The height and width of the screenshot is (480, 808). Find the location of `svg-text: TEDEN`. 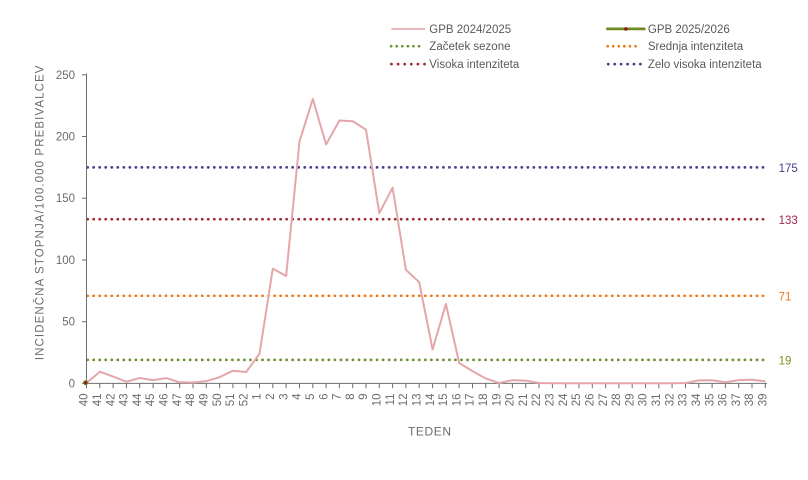

svg-text: TEDEN is located at coordinates (430, 432).